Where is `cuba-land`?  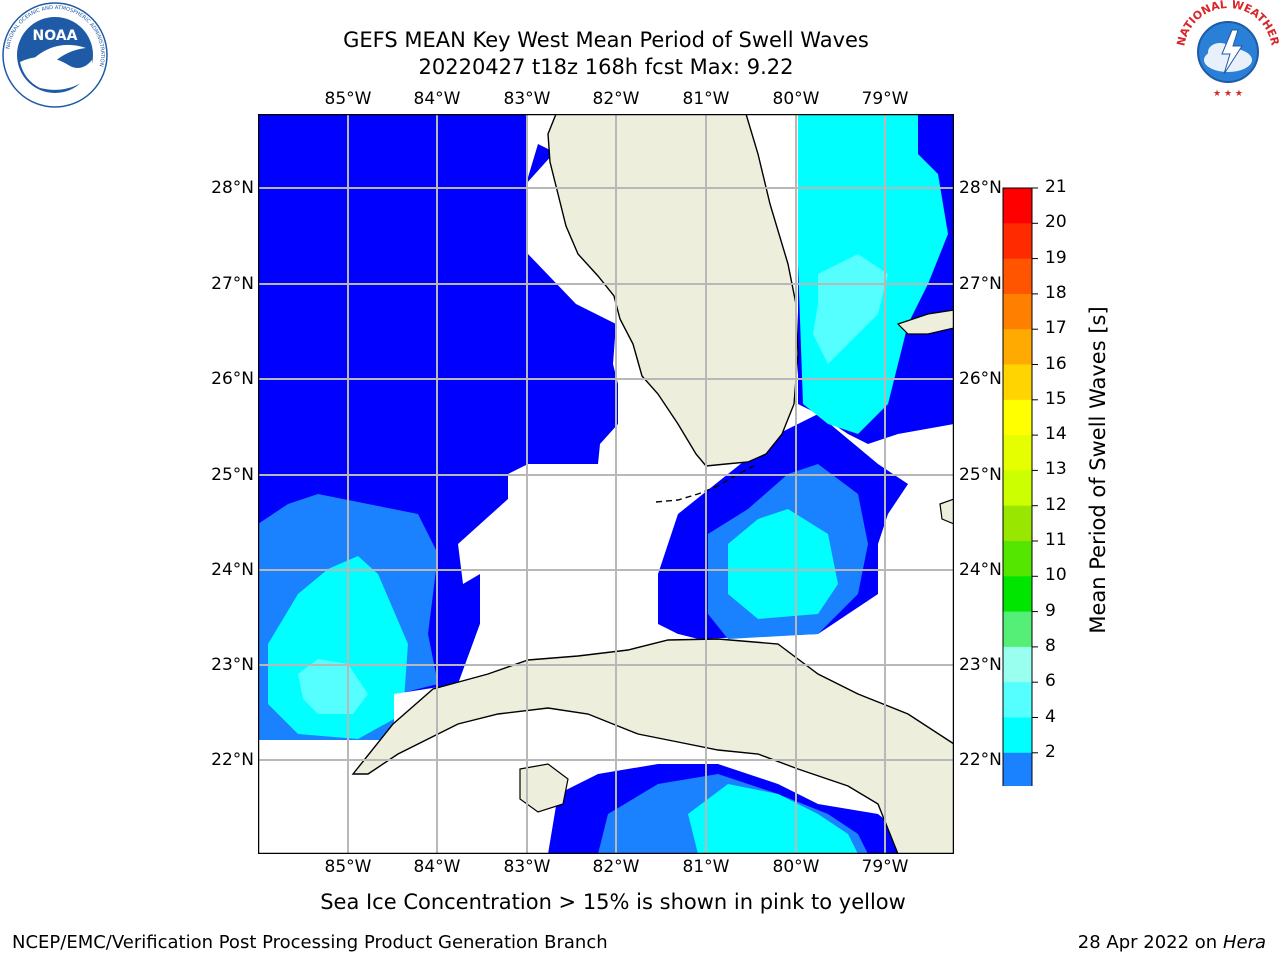
cuba-land is located at coordinates (652, 746).